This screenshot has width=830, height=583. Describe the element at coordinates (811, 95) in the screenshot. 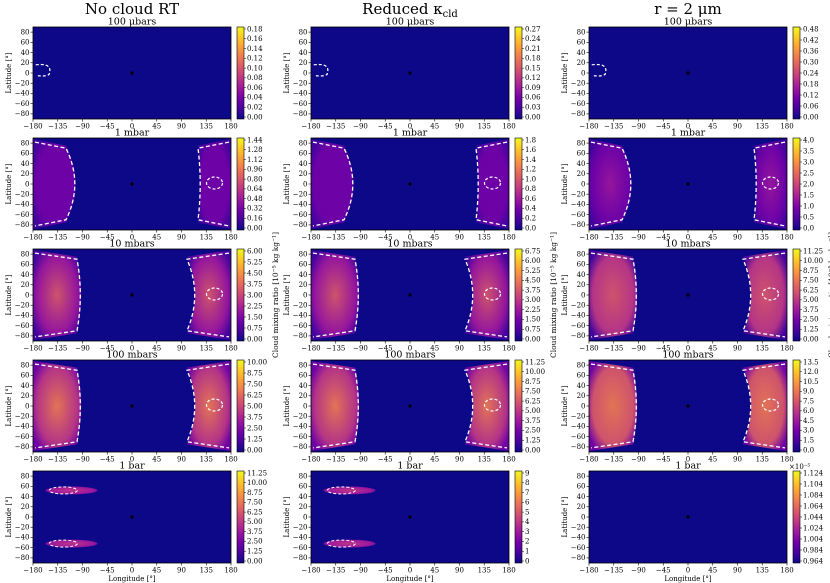

I see `colorbar-tick-label: 0.12` at that location.